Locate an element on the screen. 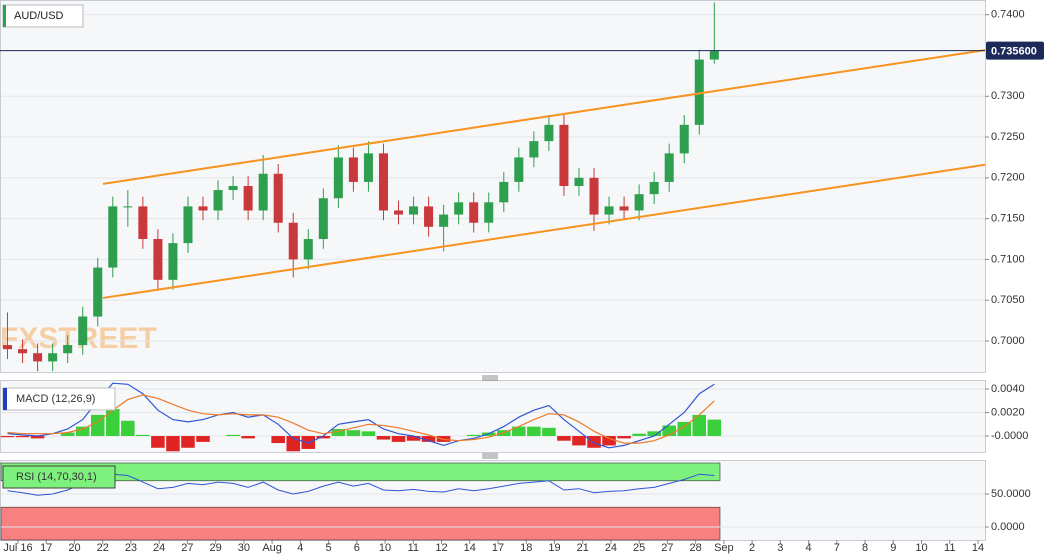 The height and width of the screenshot is (560, 1060). y-tick-label: 0.7150 is located at coordinates (1008, 219).